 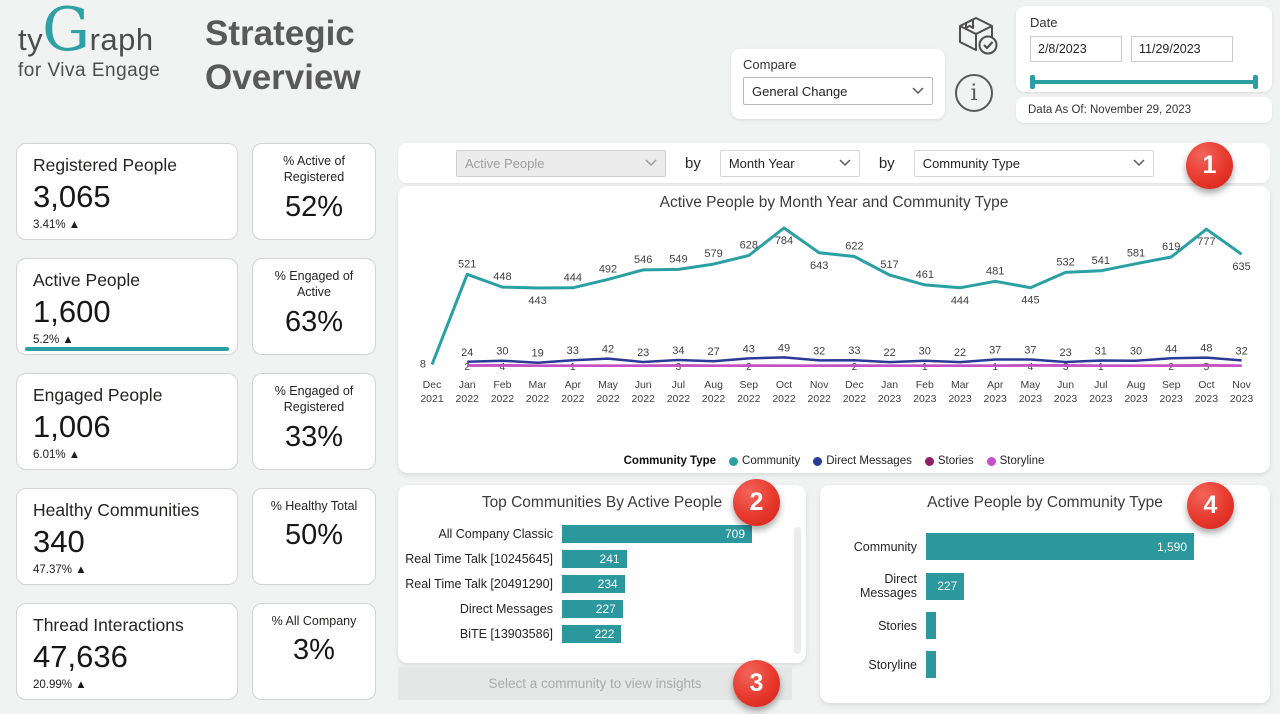 What do you see at coordinates (59, 541) in the screenshot?
I see `kpi-value: 340` at bounding box center [59, 541].